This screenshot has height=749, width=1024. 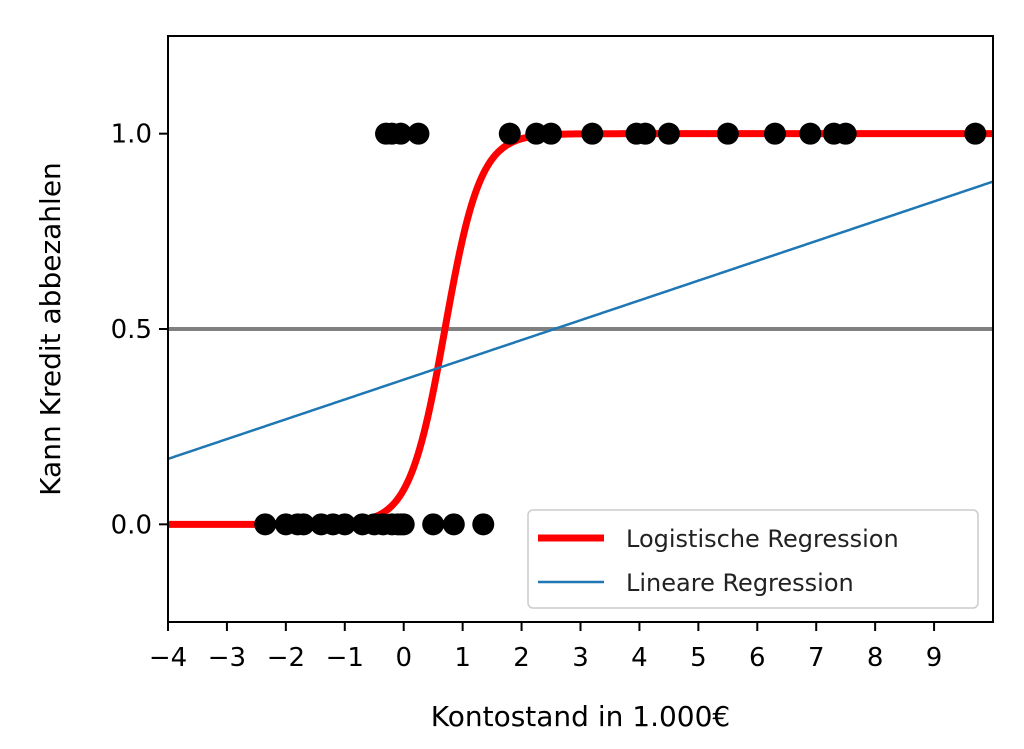 What do you see at coordinates (345, 658) in the screenshot?
I see `x-tick-label: −1` at bounding box center [345, 658].